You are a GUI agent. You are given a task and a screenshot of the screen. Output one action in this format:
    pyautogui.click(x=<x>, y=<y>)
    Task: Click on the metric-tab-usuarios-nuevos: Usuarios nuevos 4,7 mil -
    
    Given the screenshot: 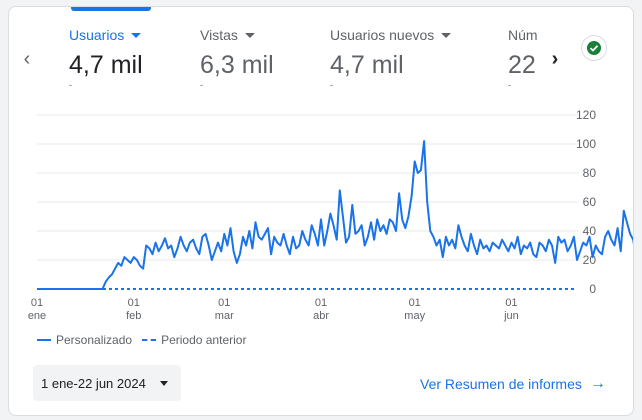 What is the action you would take?
    pyautogui.click(x=391, y=58)
    